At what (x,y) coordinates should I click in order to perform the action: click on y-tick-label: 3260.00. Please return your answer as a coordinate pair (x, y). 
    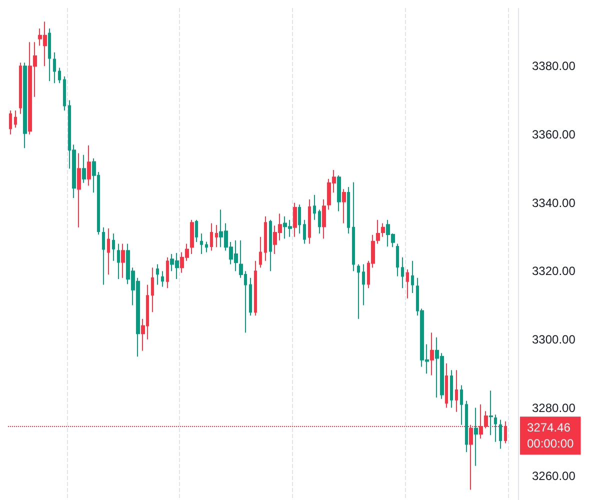
    Looking at the image, I should click on (554, 476).